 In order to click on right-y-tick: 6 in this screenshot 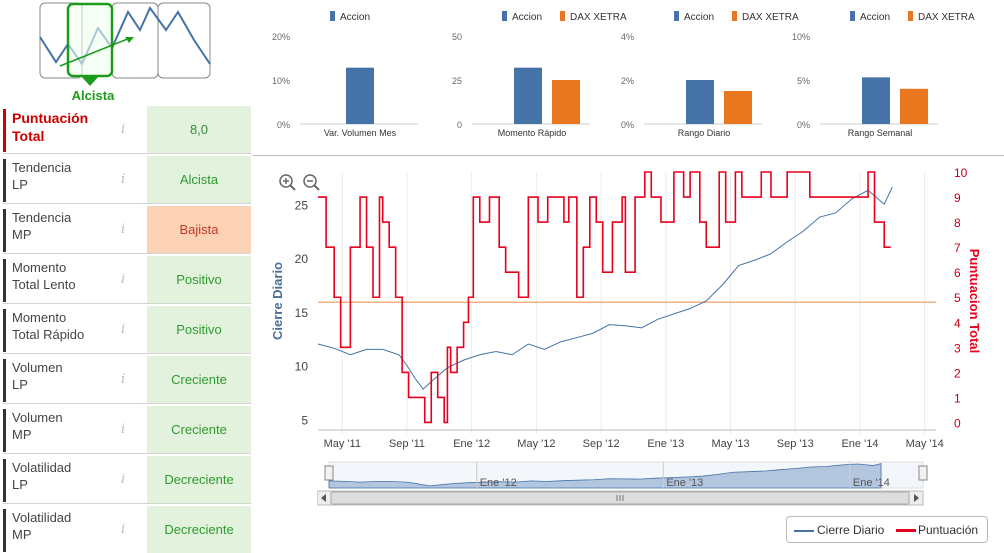, I will do `click(957, 273)`.